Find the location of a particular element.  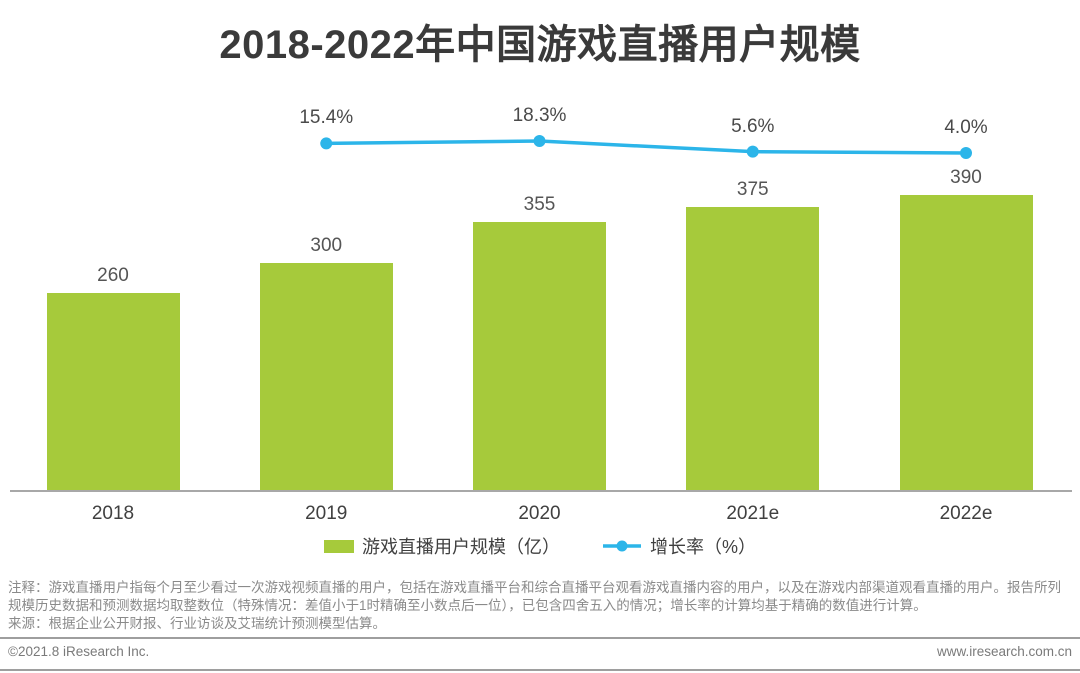

footer-divider is located at coordinates (540, 638).